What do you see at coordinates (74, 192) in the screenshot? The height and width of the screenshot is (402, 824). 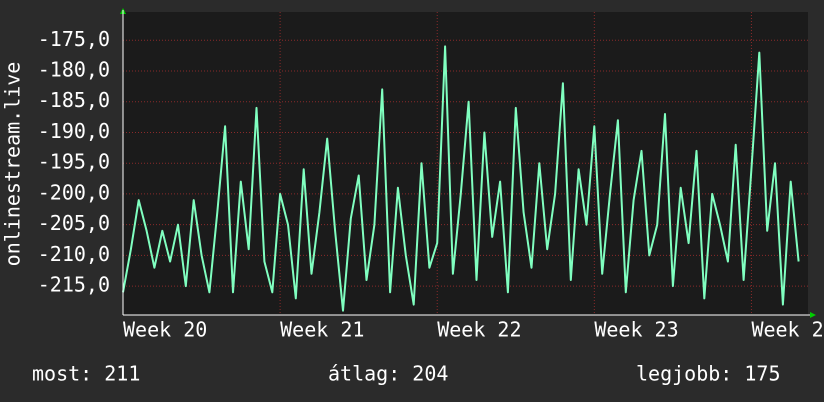 I see `y-tick-label: -200,0` at bounding box center [74, 192].